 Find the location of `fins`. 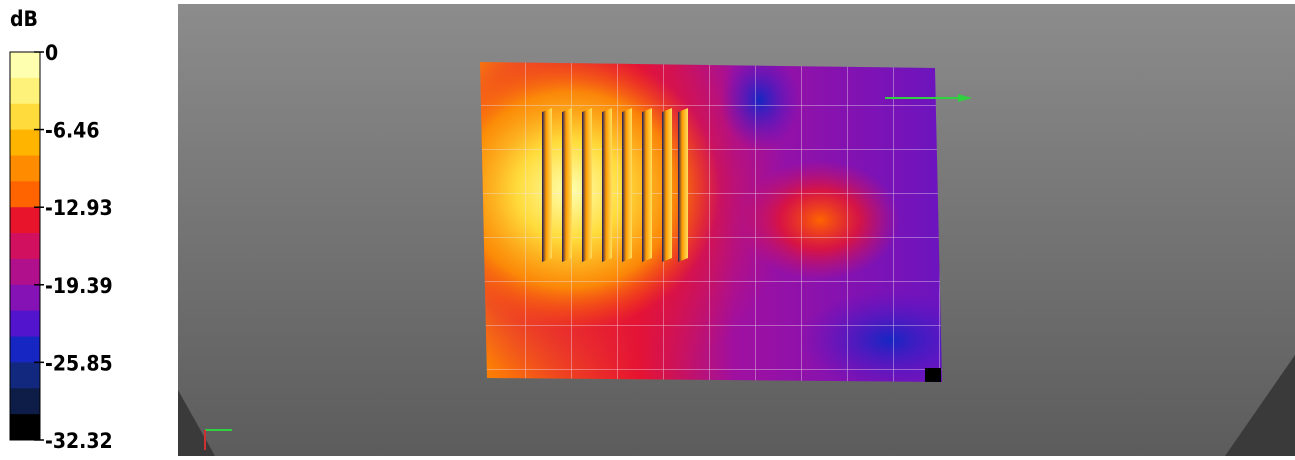

fins is located at coordinates (615, 185).